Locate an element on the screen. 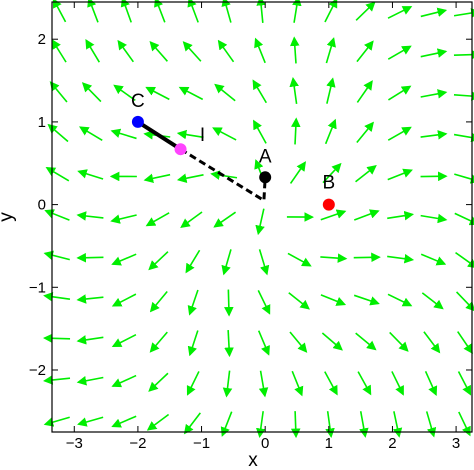 This screenshot has width=474, height=470. x-tick-label: 0 is located at coordinates (265, 443).